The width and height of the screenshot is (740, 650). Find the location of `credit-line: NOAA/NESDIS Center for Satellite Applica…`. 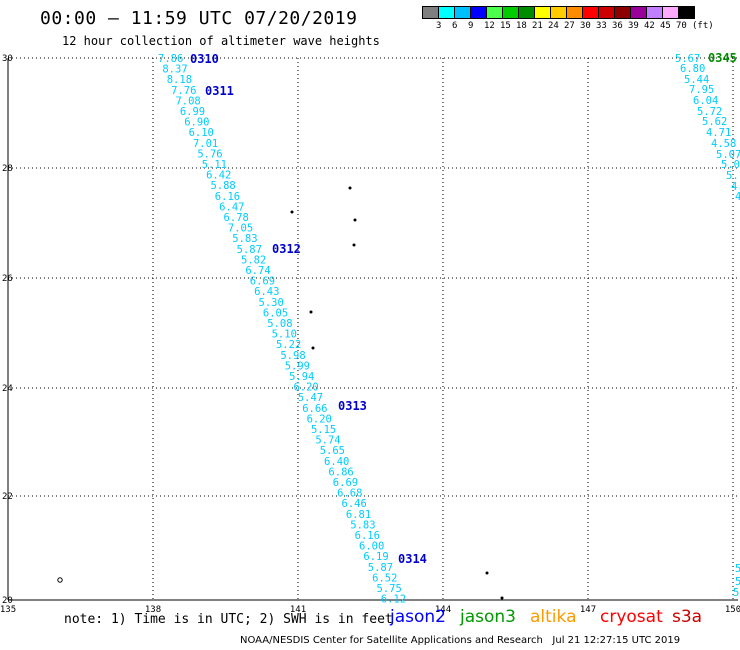

credit-line: NOAA/NESDIS Center for Satellite Applica… is located at coordinates (460, 640).